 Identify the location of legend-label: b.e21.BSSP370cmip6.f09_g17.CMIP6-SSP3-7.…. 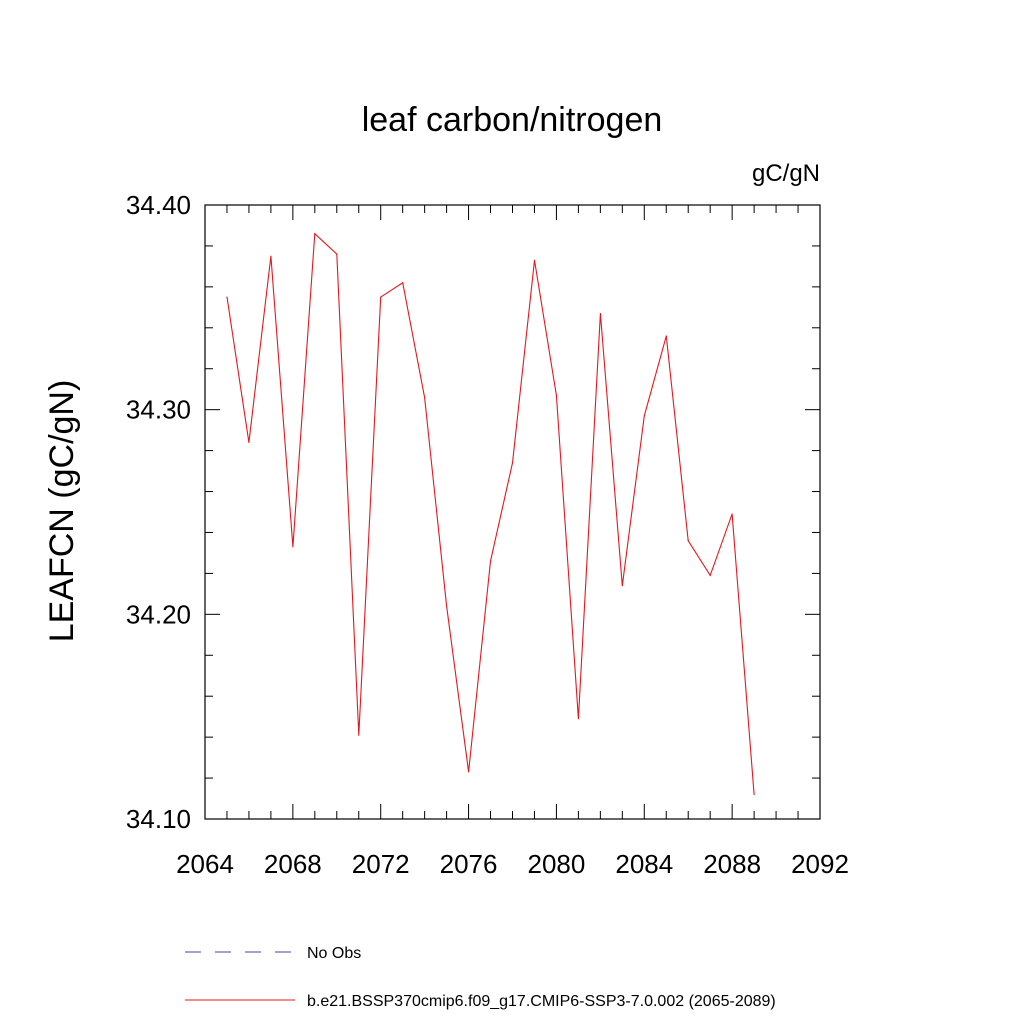
(541, 1001).